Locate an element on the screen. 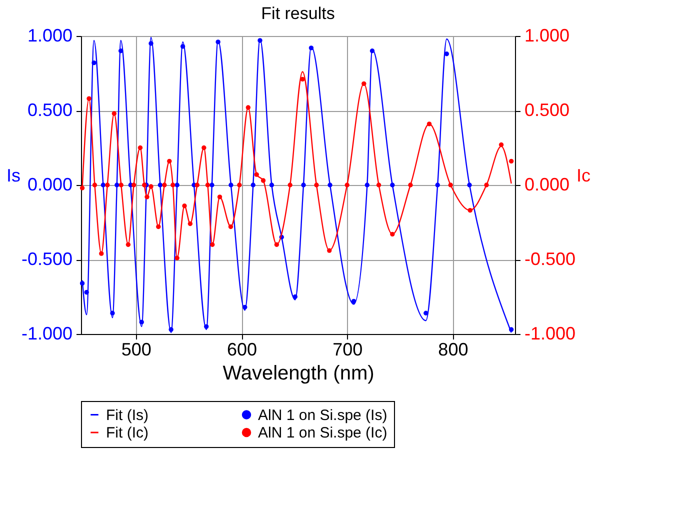 The width and height of the screenshot is (698, 505). x-tick-label: 800 is located at coordinates (453, 350).